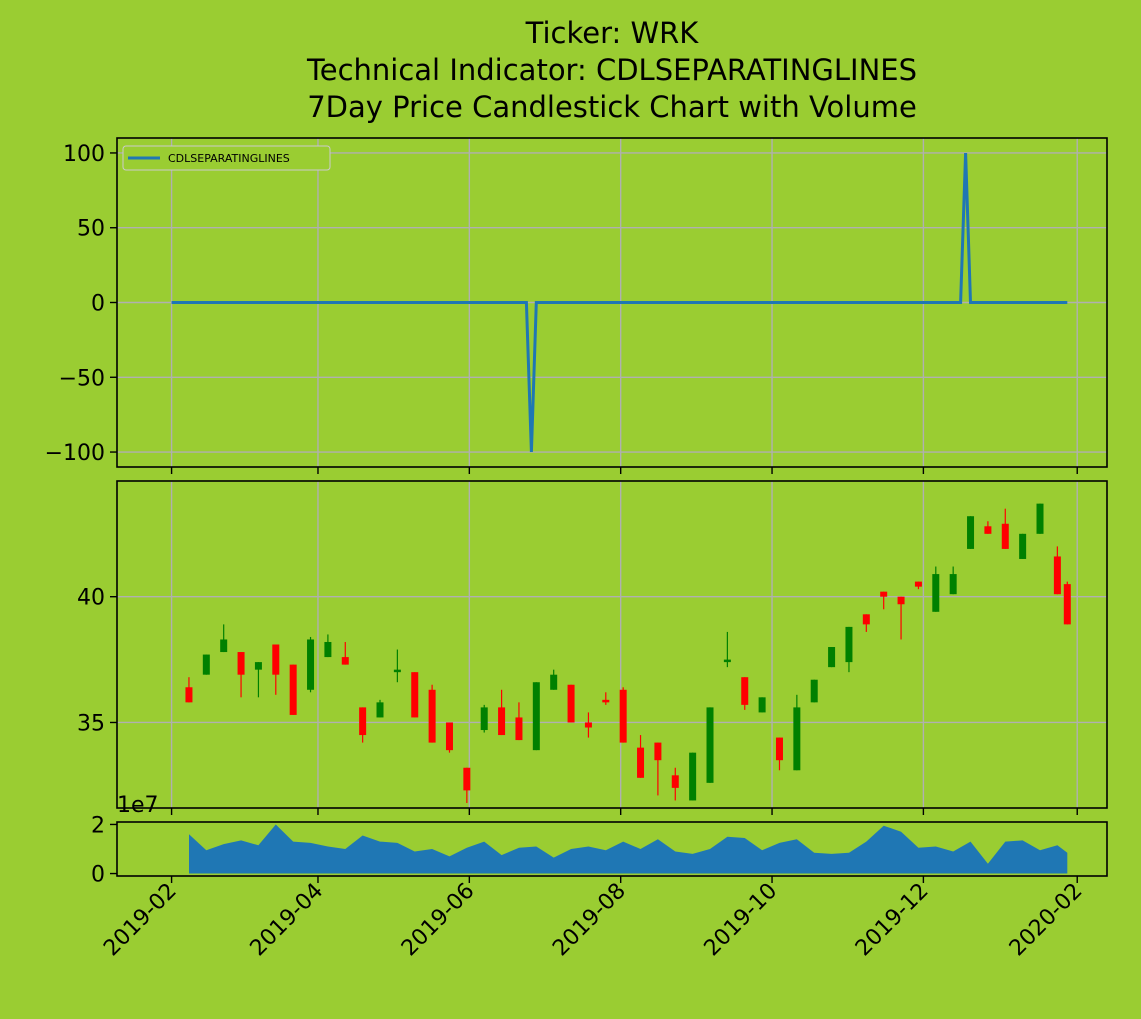 The width and height of the screenshot is (1141, 1019). Describe the element at coordinates (892, 920) in the screenshot. I see `x-tick-label: 2019-12` at that location.